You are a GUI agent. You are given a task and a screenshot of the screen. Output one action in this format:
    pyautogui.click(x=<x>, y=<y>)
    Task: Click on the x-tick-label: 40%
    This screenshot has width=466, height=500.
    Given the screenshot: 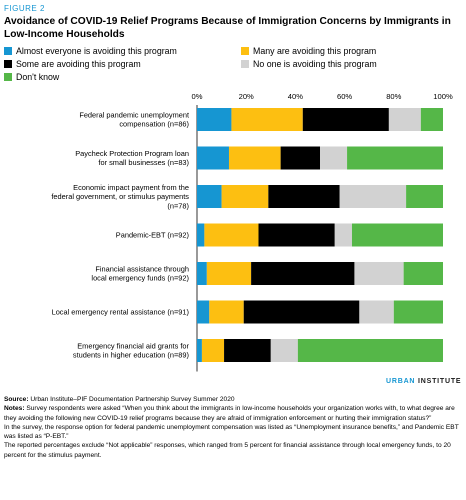 What is the action you would take?
    pyautogui.click(x=295, y=96)
    